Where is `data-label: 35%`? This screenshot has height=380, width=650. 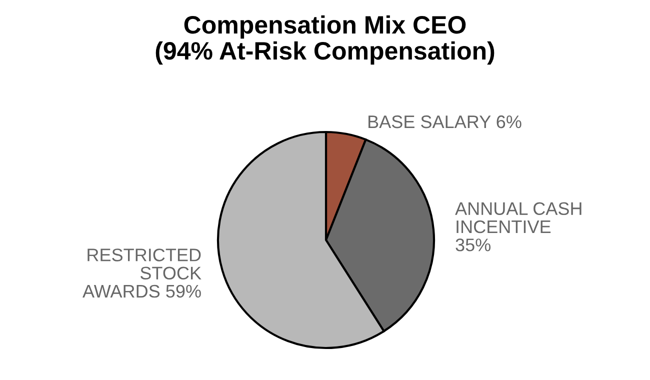 data-label: 35% is located at coordinates (473, 245).